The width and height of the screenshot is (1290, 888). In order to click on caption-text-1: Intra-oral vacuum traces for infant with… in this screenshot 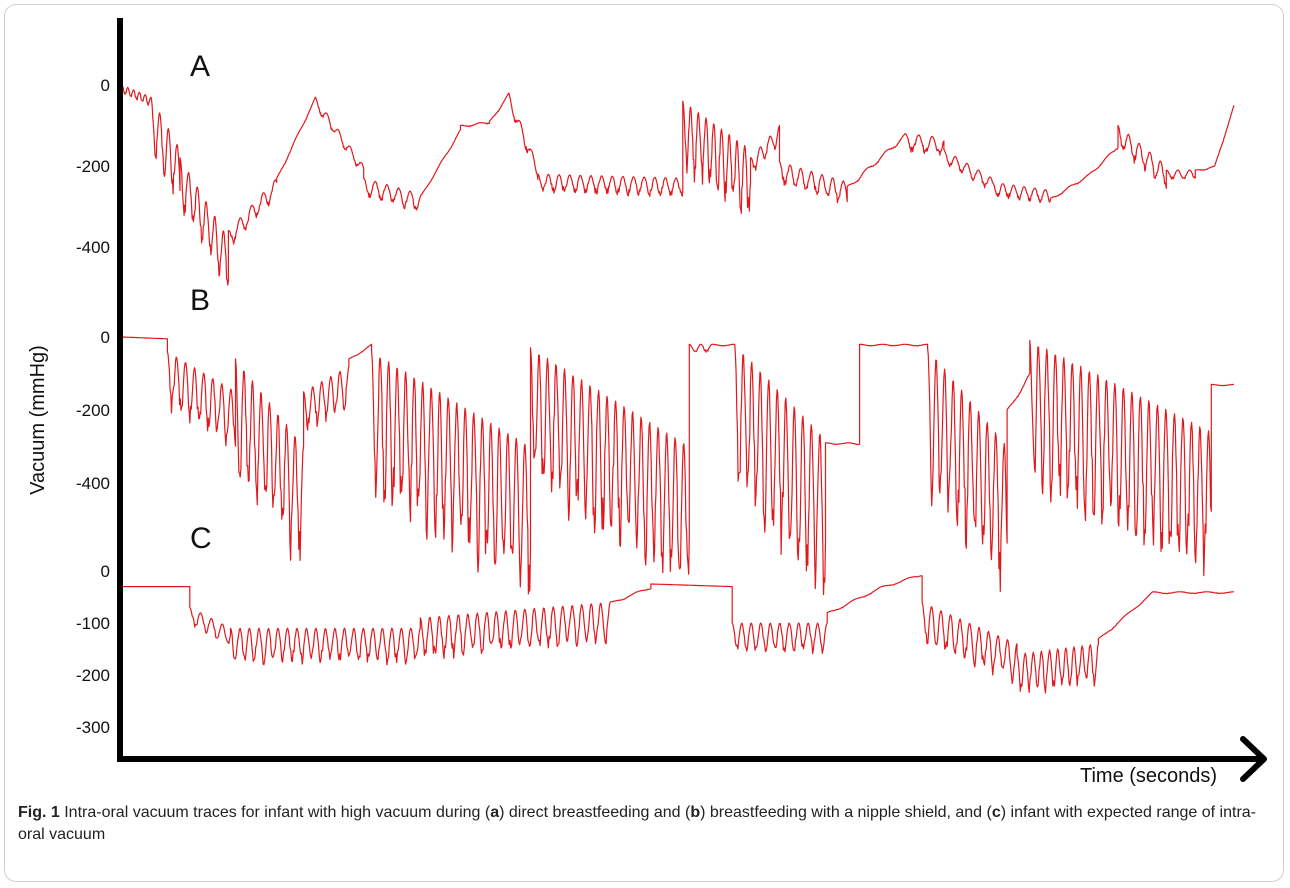, I will do `click(275, 812)`.